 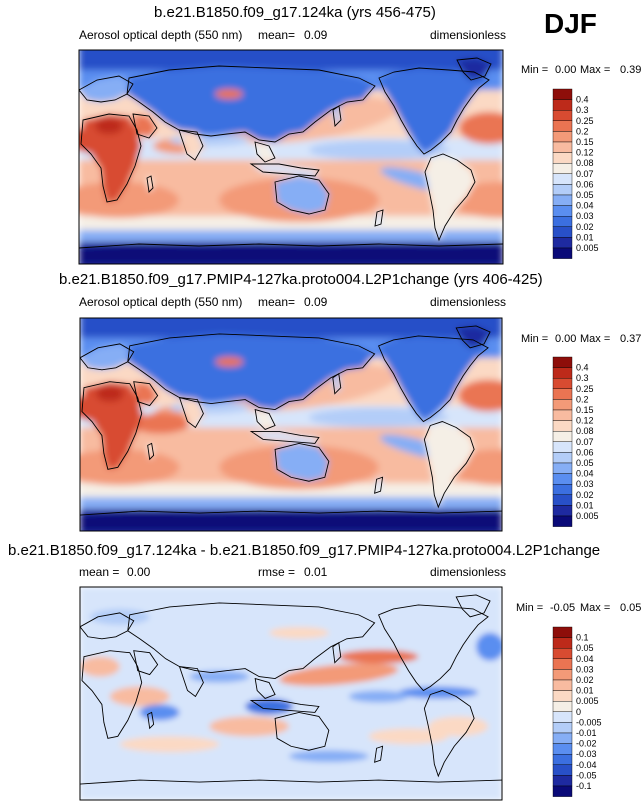 What do you see at coordinates (585, 174) in the screenshot?
I see `panel1-colorbar-tick-label: 0.07` at bounding box center [585, 174].